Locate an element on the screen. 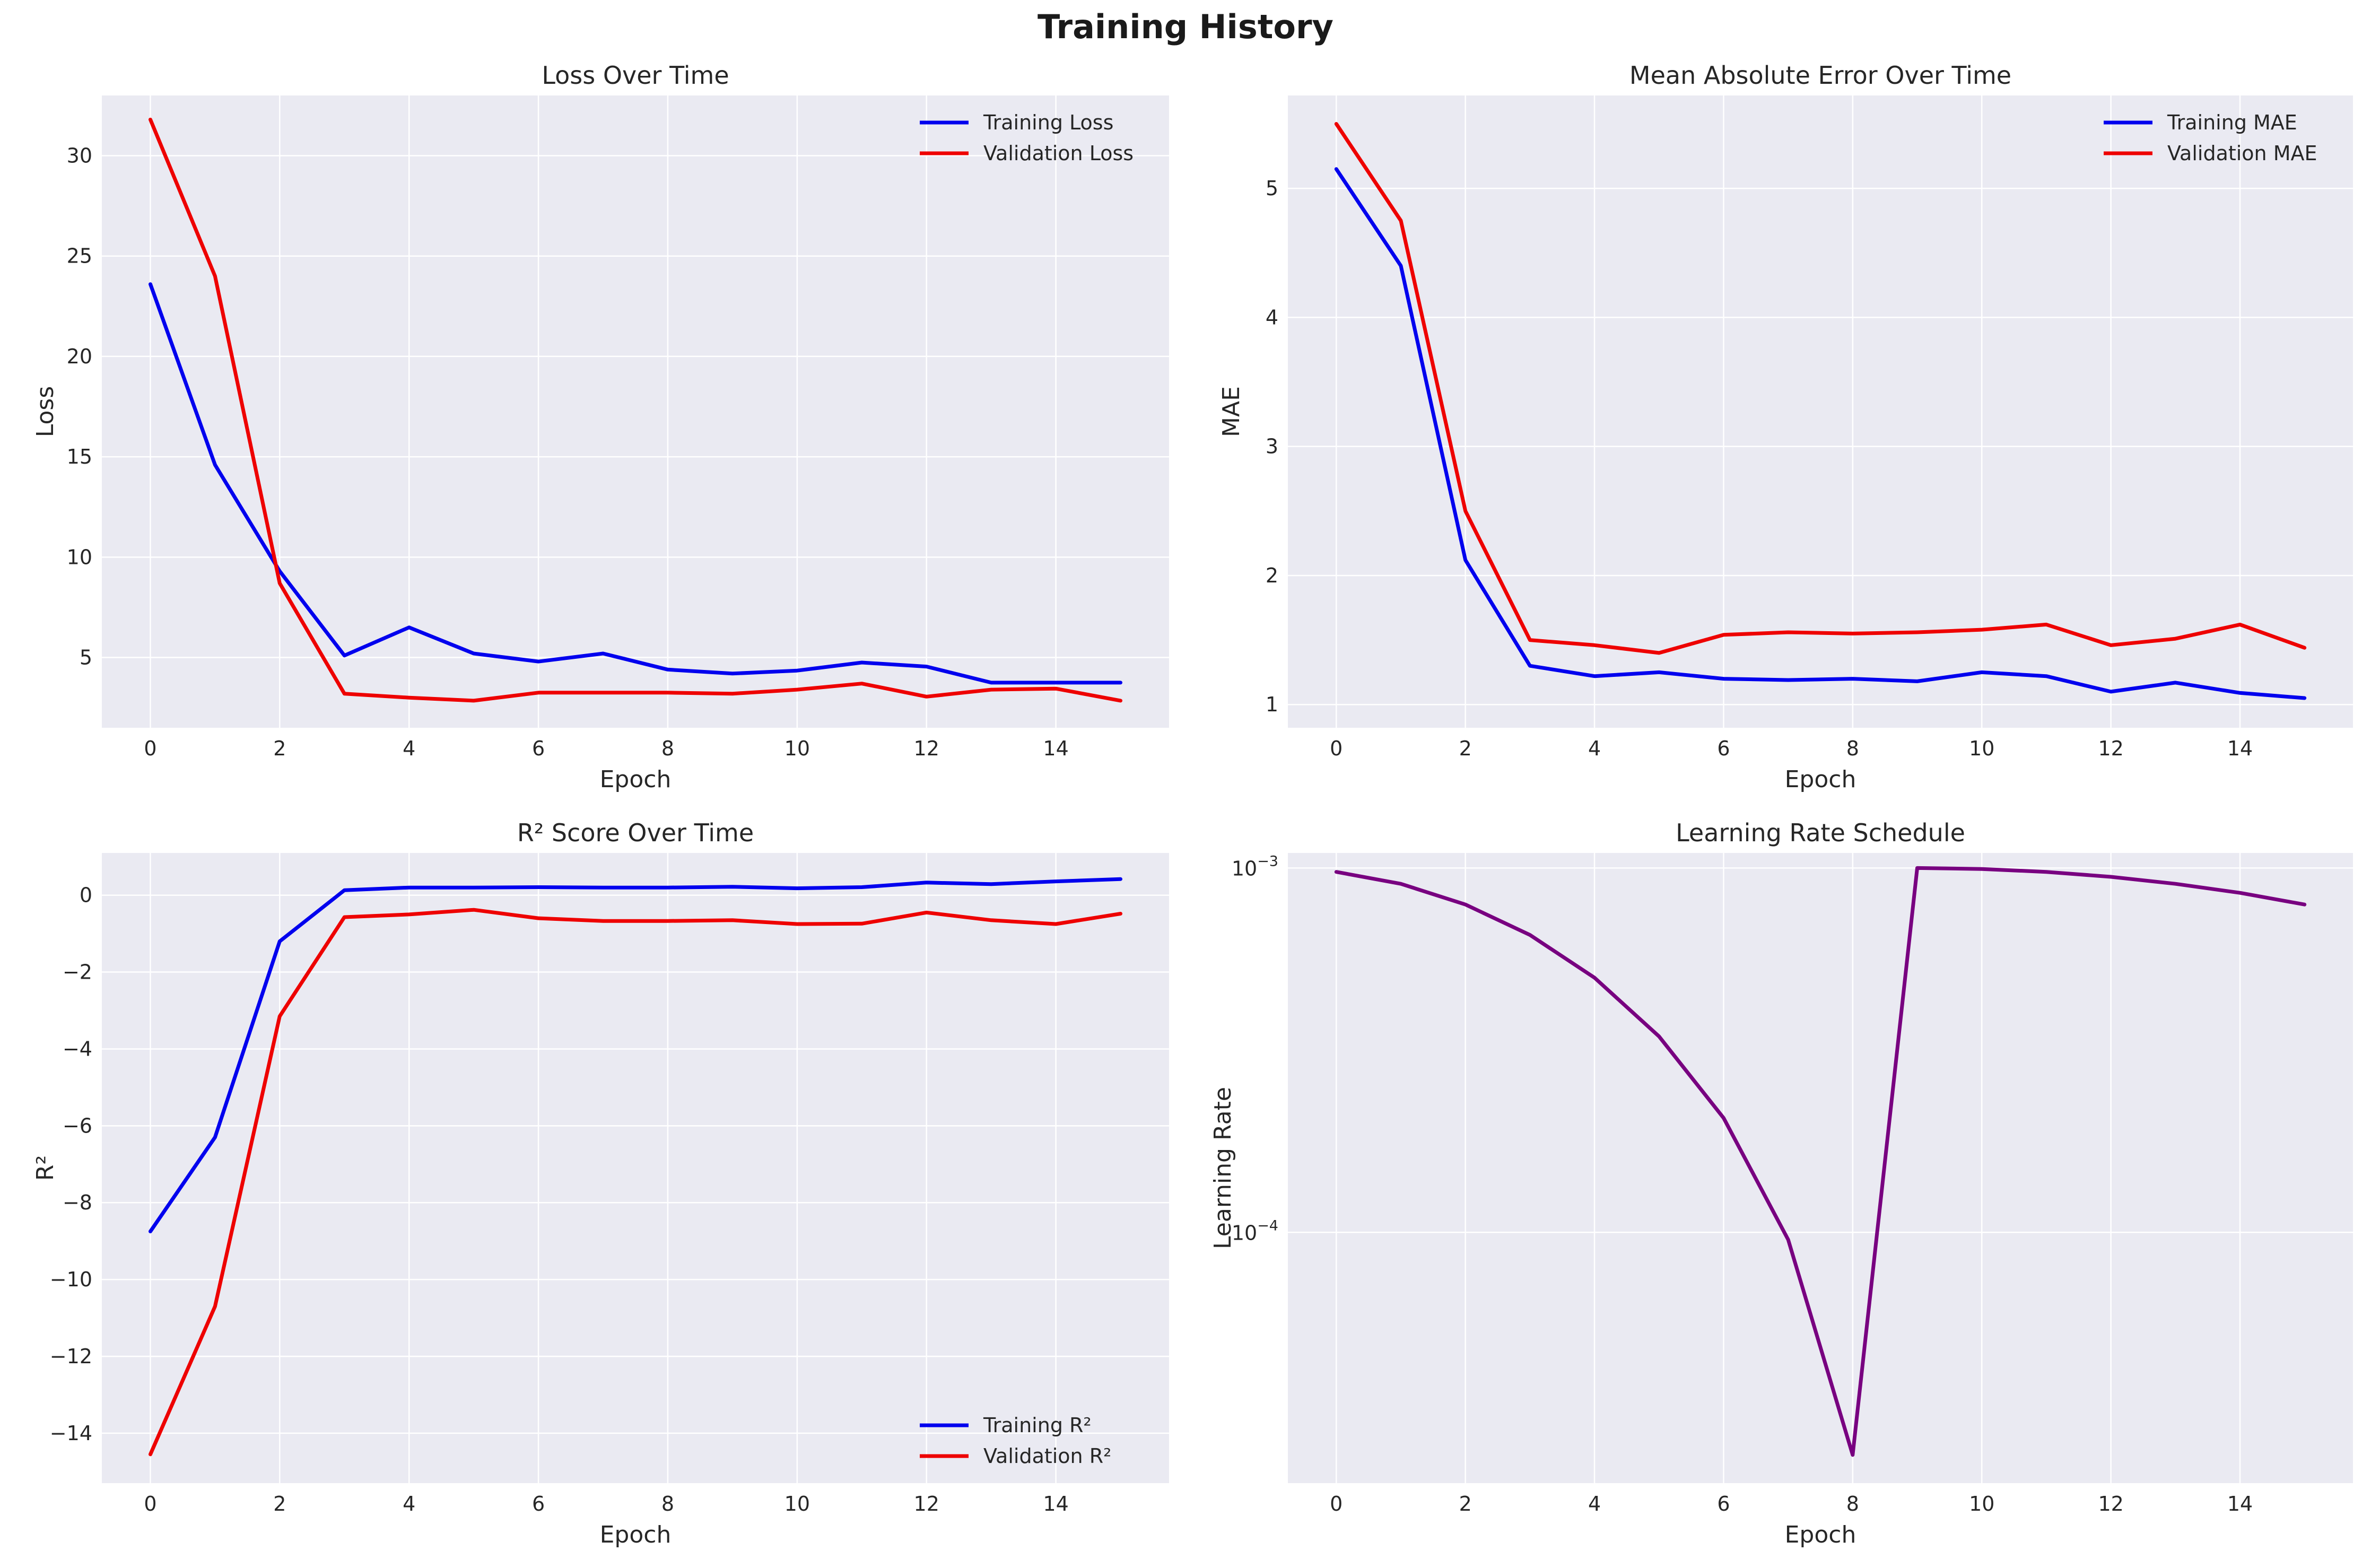  y-tick-label: 30 is located at coordinates (79, 156).